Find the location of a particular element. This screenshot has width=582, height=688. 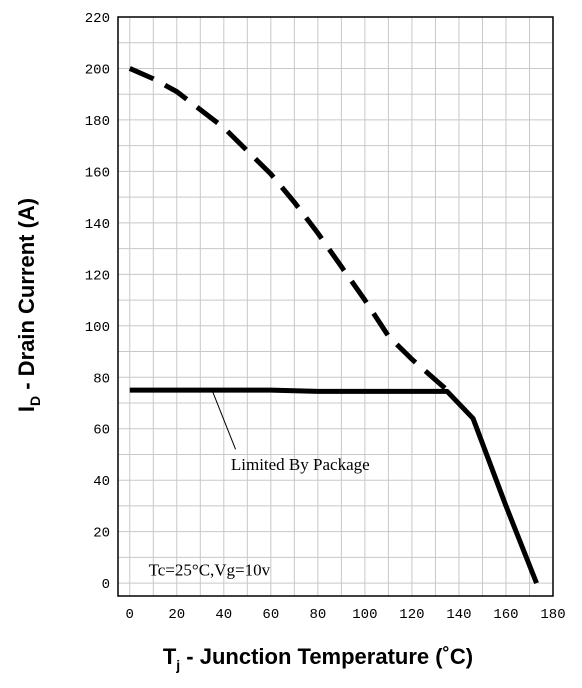

x-tick-label: 60 is located at coordinates (270, 615).